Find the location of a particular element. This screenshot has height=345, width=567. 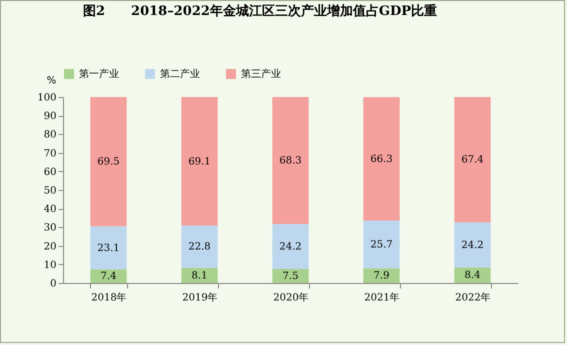

data-label: 8.4 is located at coordinates (472, 276).